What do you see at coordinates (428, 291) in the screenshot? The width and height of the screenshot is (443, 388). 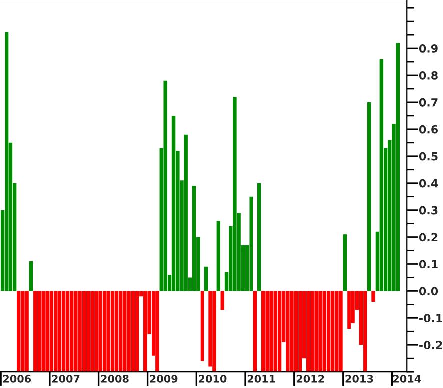 I see `y-tick-label: 0.0` at bounding box center [428, 291].